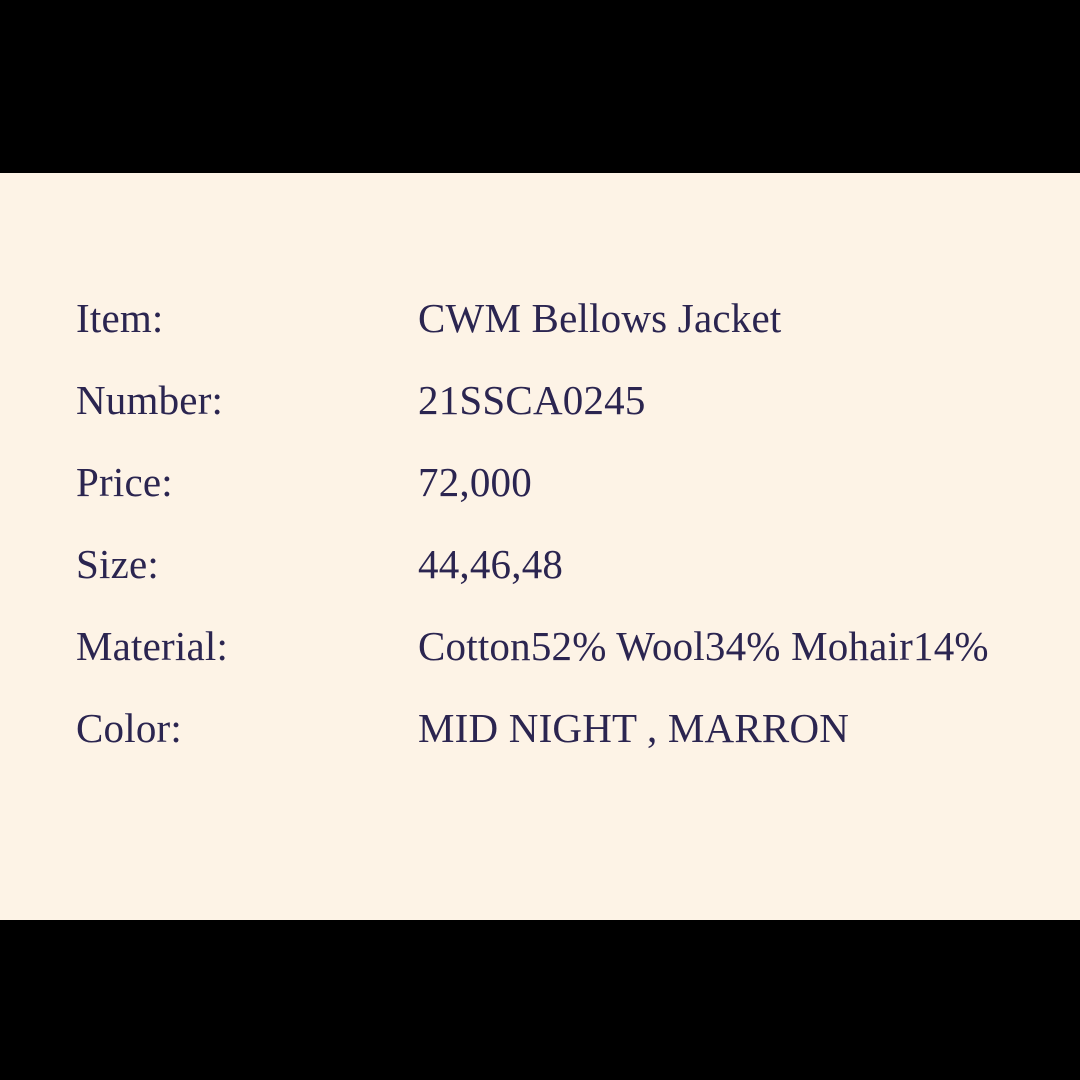 This screenshot has width=1080, height=1080. Describe the element at coordinates (117, 564) in the screenshot. I see `spec-label-size: Size:` at that location.